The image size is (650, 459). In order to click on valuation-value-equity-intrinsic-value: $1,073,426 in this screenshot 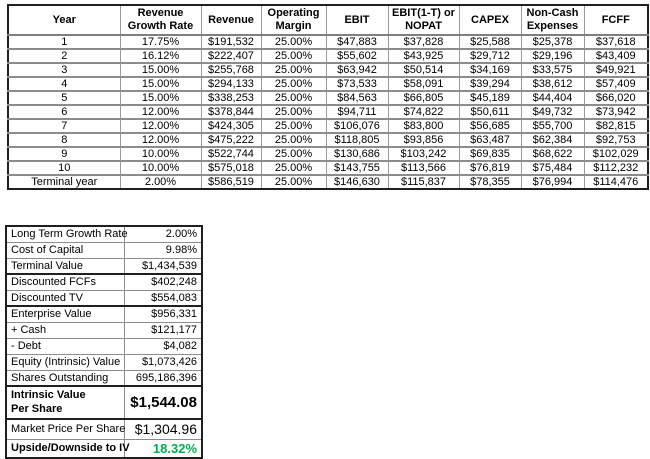, I will do `click(163, 361)`.